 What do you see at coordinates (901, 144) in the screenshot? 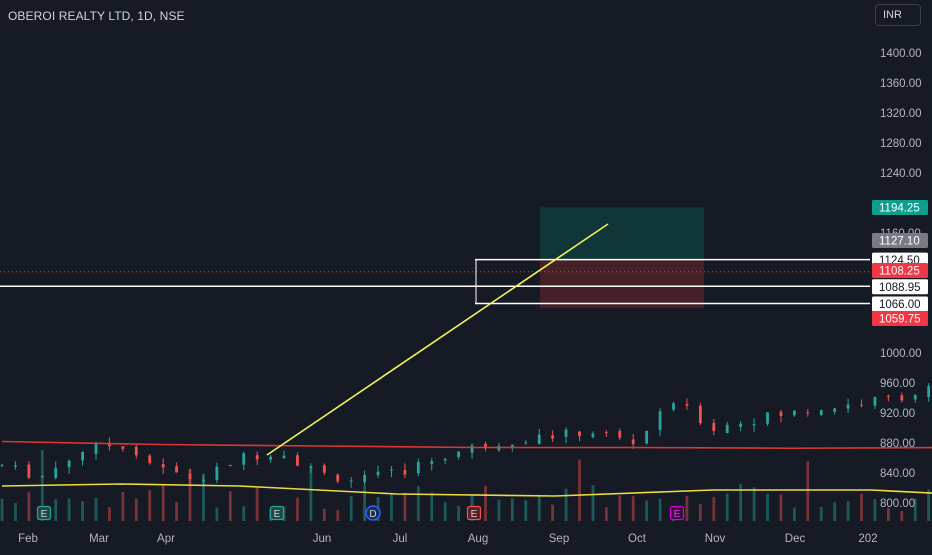
I see `price-tick-label: 1280.00` at bounding box center [901, 144].